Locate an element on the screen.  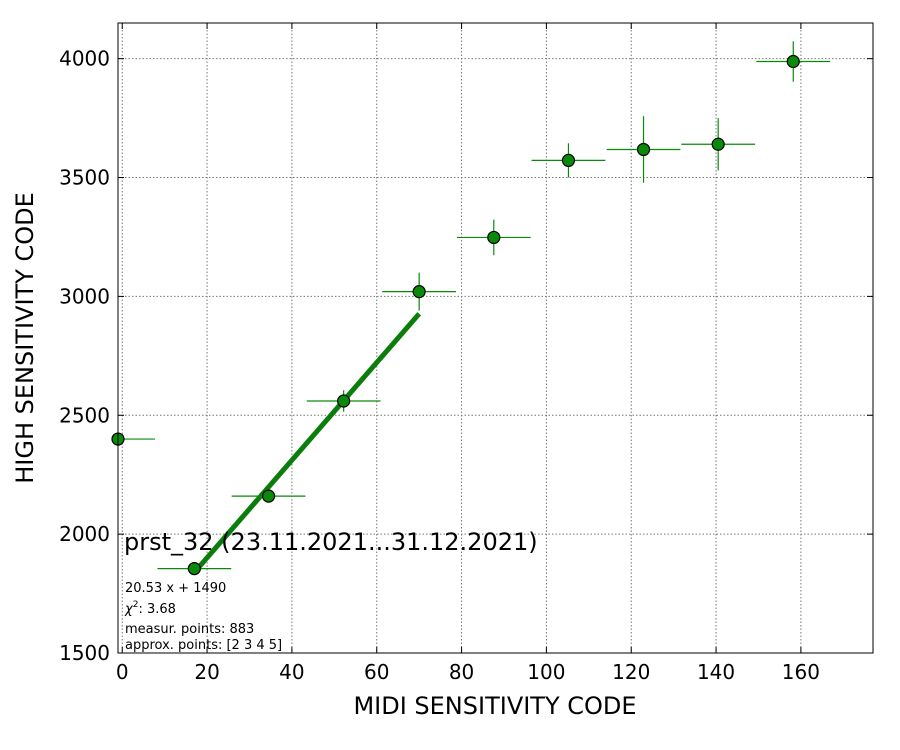
measur-points-text: measur. points: 883 is located at coordinates (189, 629).